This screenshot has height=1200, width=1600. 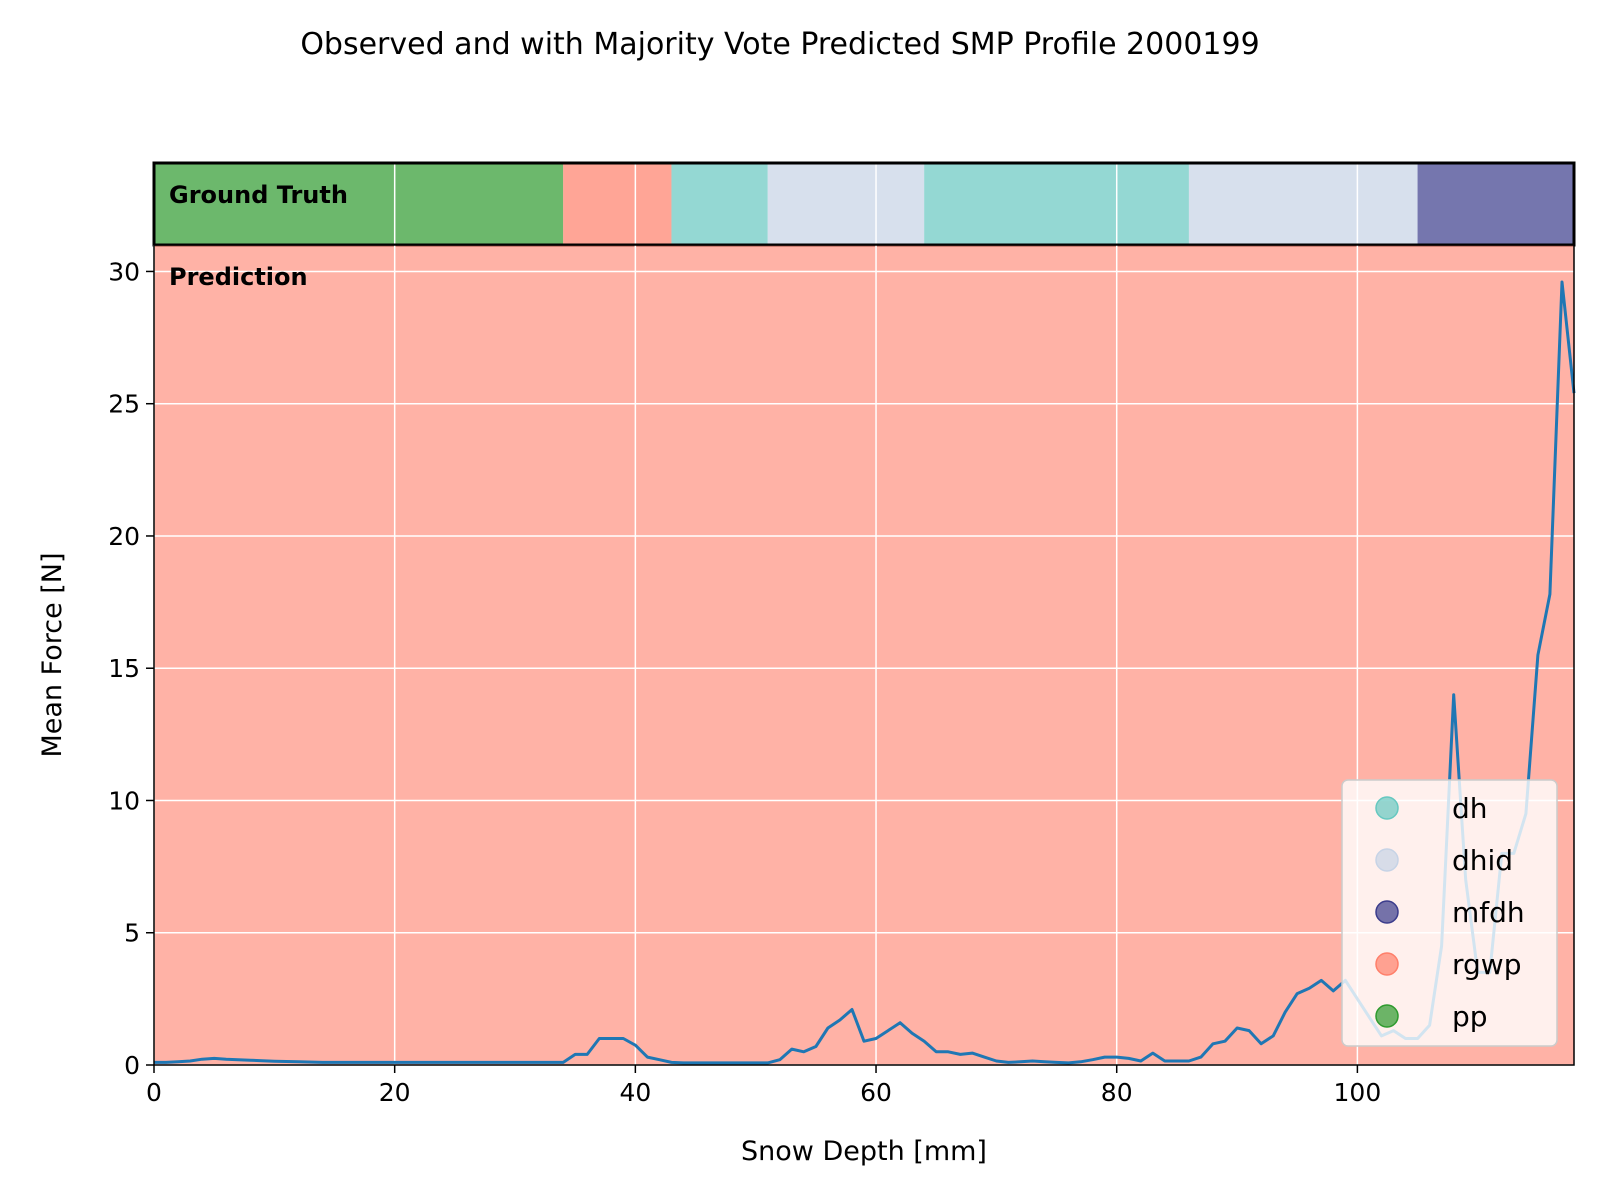 What do you see at coordinates (1495, 204) in the screenshot?
I see `ground-truth-segment-mfdh` at bounding box center [1495, 204].